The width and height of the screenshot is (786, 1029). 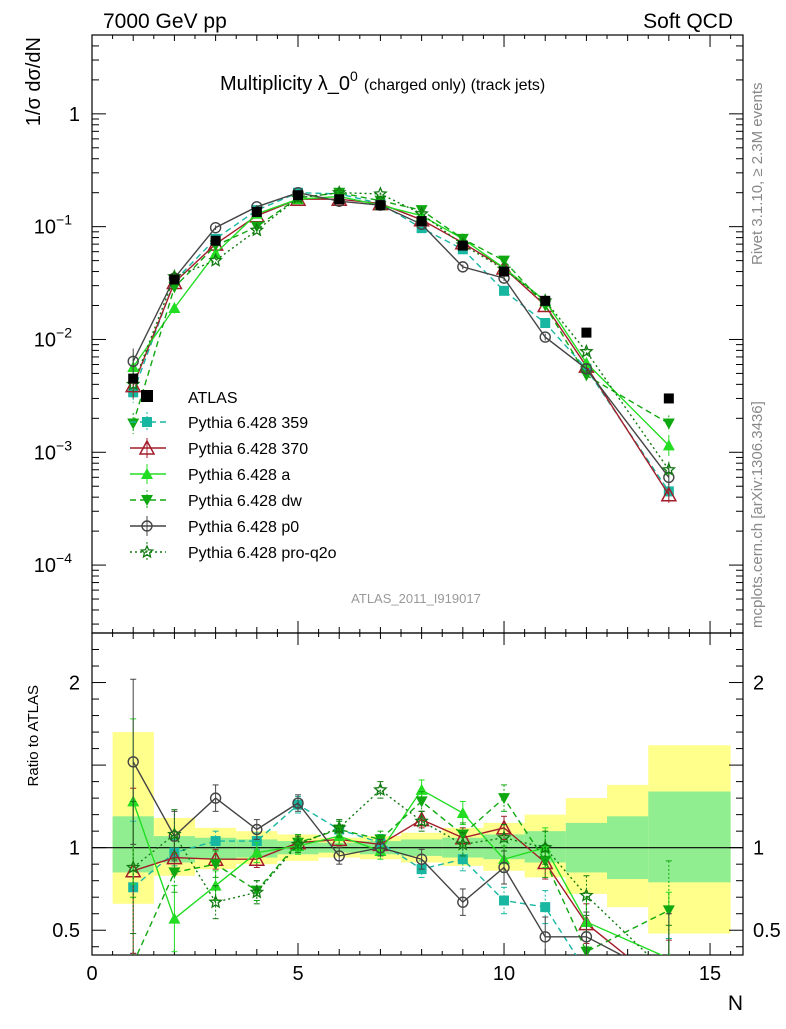 I want to click on ratio-tick-label-right: 1, so click(x=758, y=849).